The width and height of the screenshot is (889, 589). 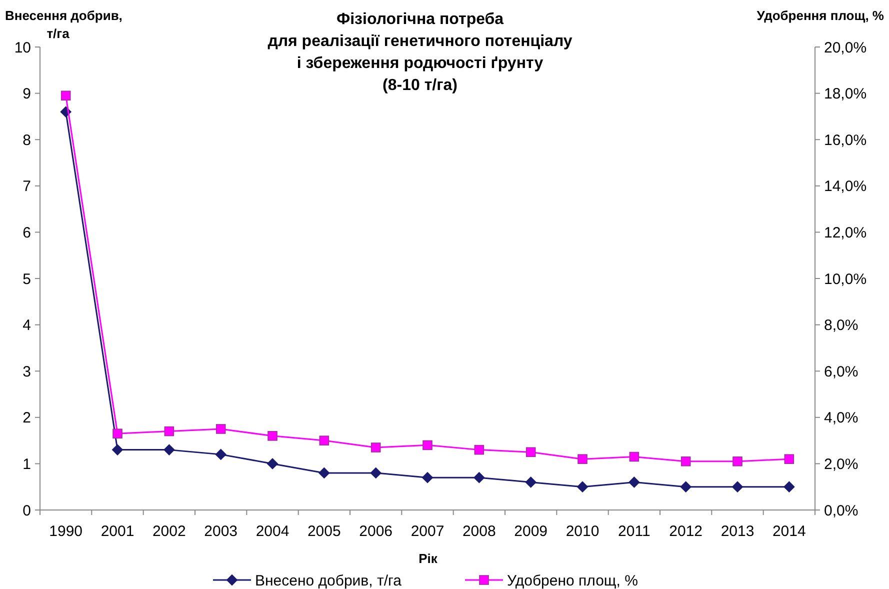 I want to click on y-tick-label: 7, so click(x=26, y=187).